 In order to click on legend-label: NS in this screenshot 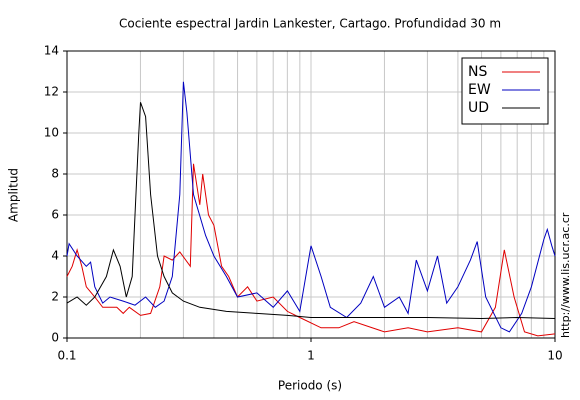, I will do `click(477, 72)`.